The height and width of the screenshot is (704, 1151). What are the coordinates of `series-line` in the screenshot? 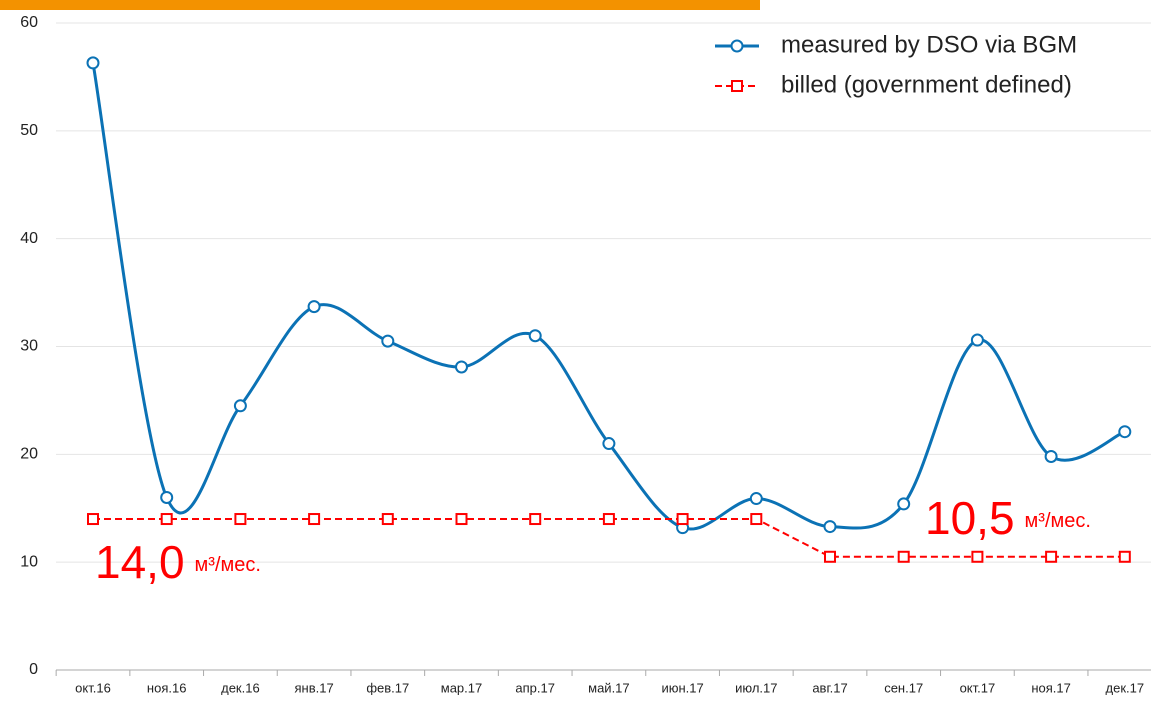 It's located at (609, 538).